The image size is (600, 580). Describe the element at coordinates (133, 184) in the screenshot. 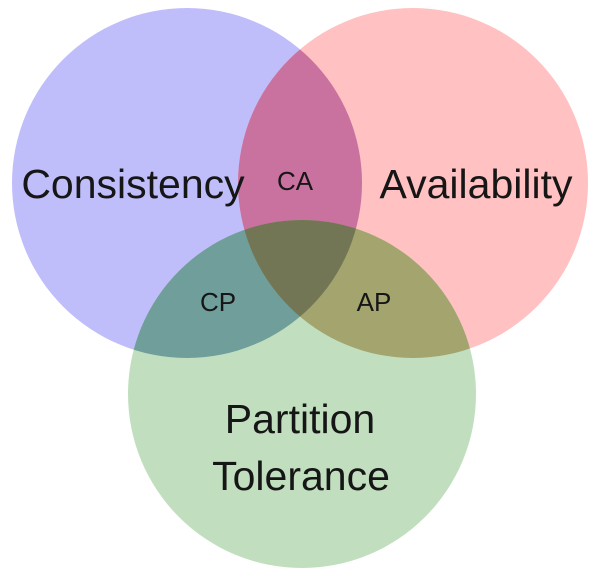

I see `consistency-label: Consistency` at that location.